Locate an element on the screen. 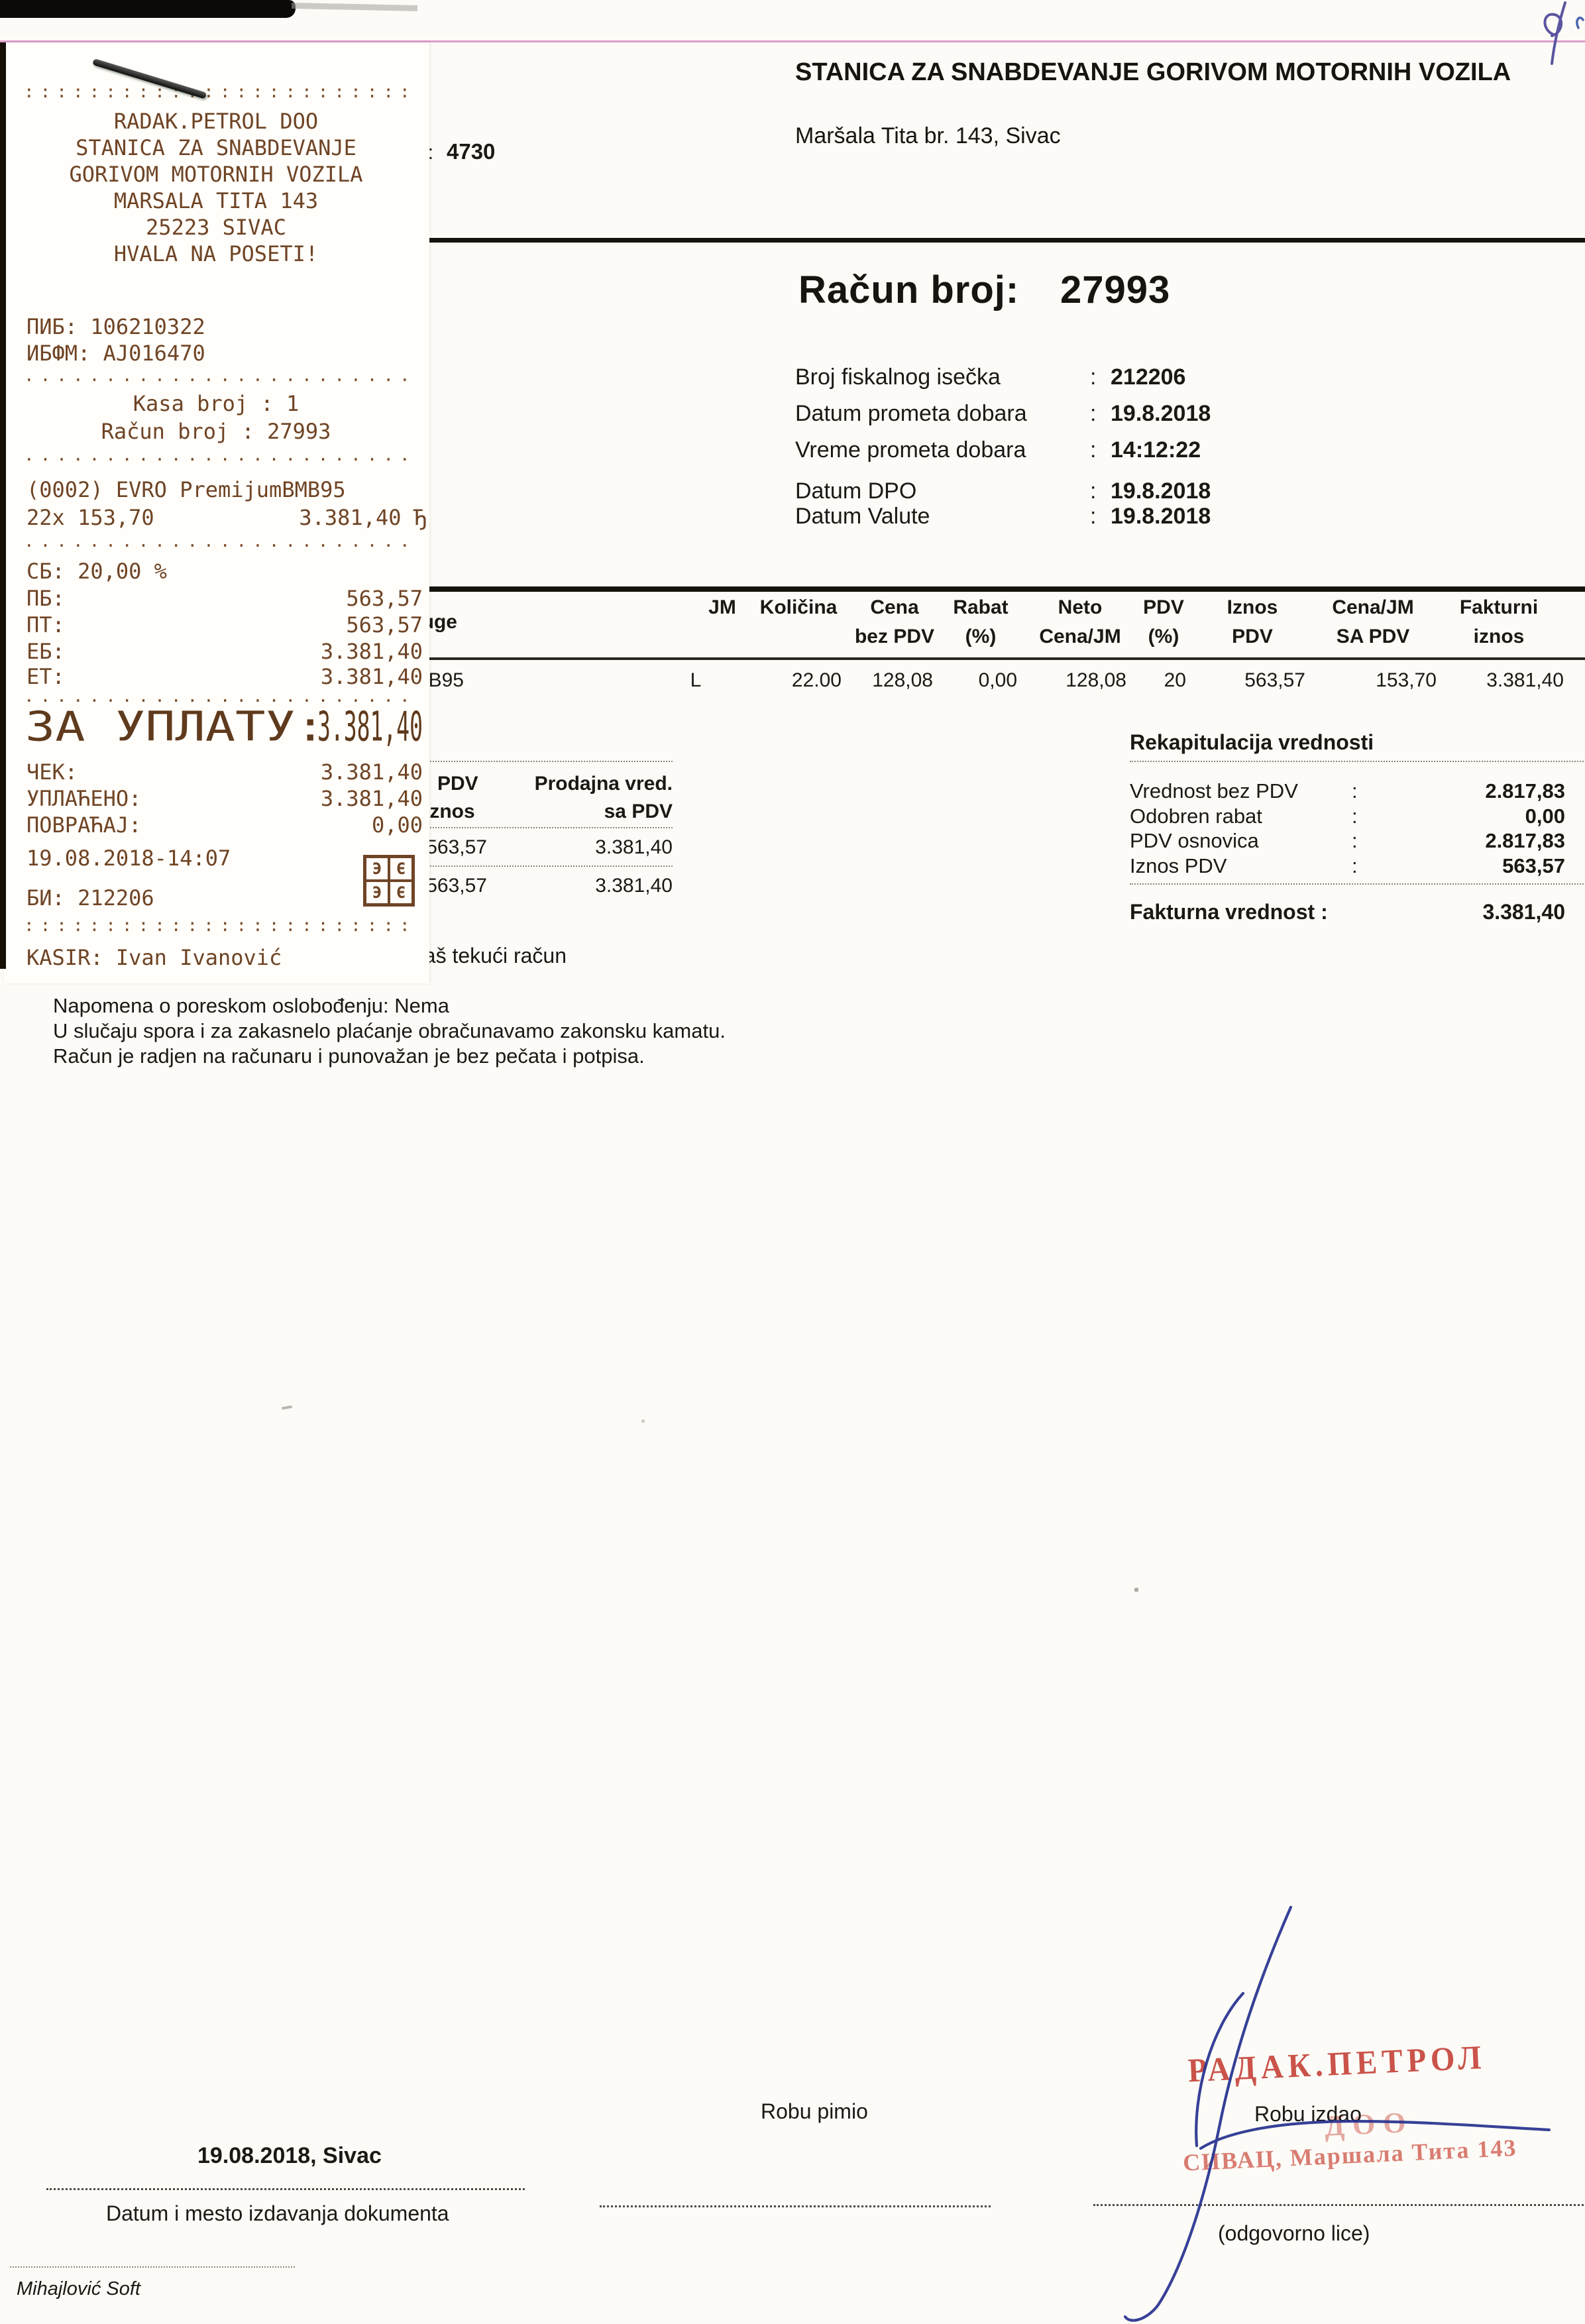 This screenshot has width=1585, height=2324. table-top-border is located at coordinates (992, 589).